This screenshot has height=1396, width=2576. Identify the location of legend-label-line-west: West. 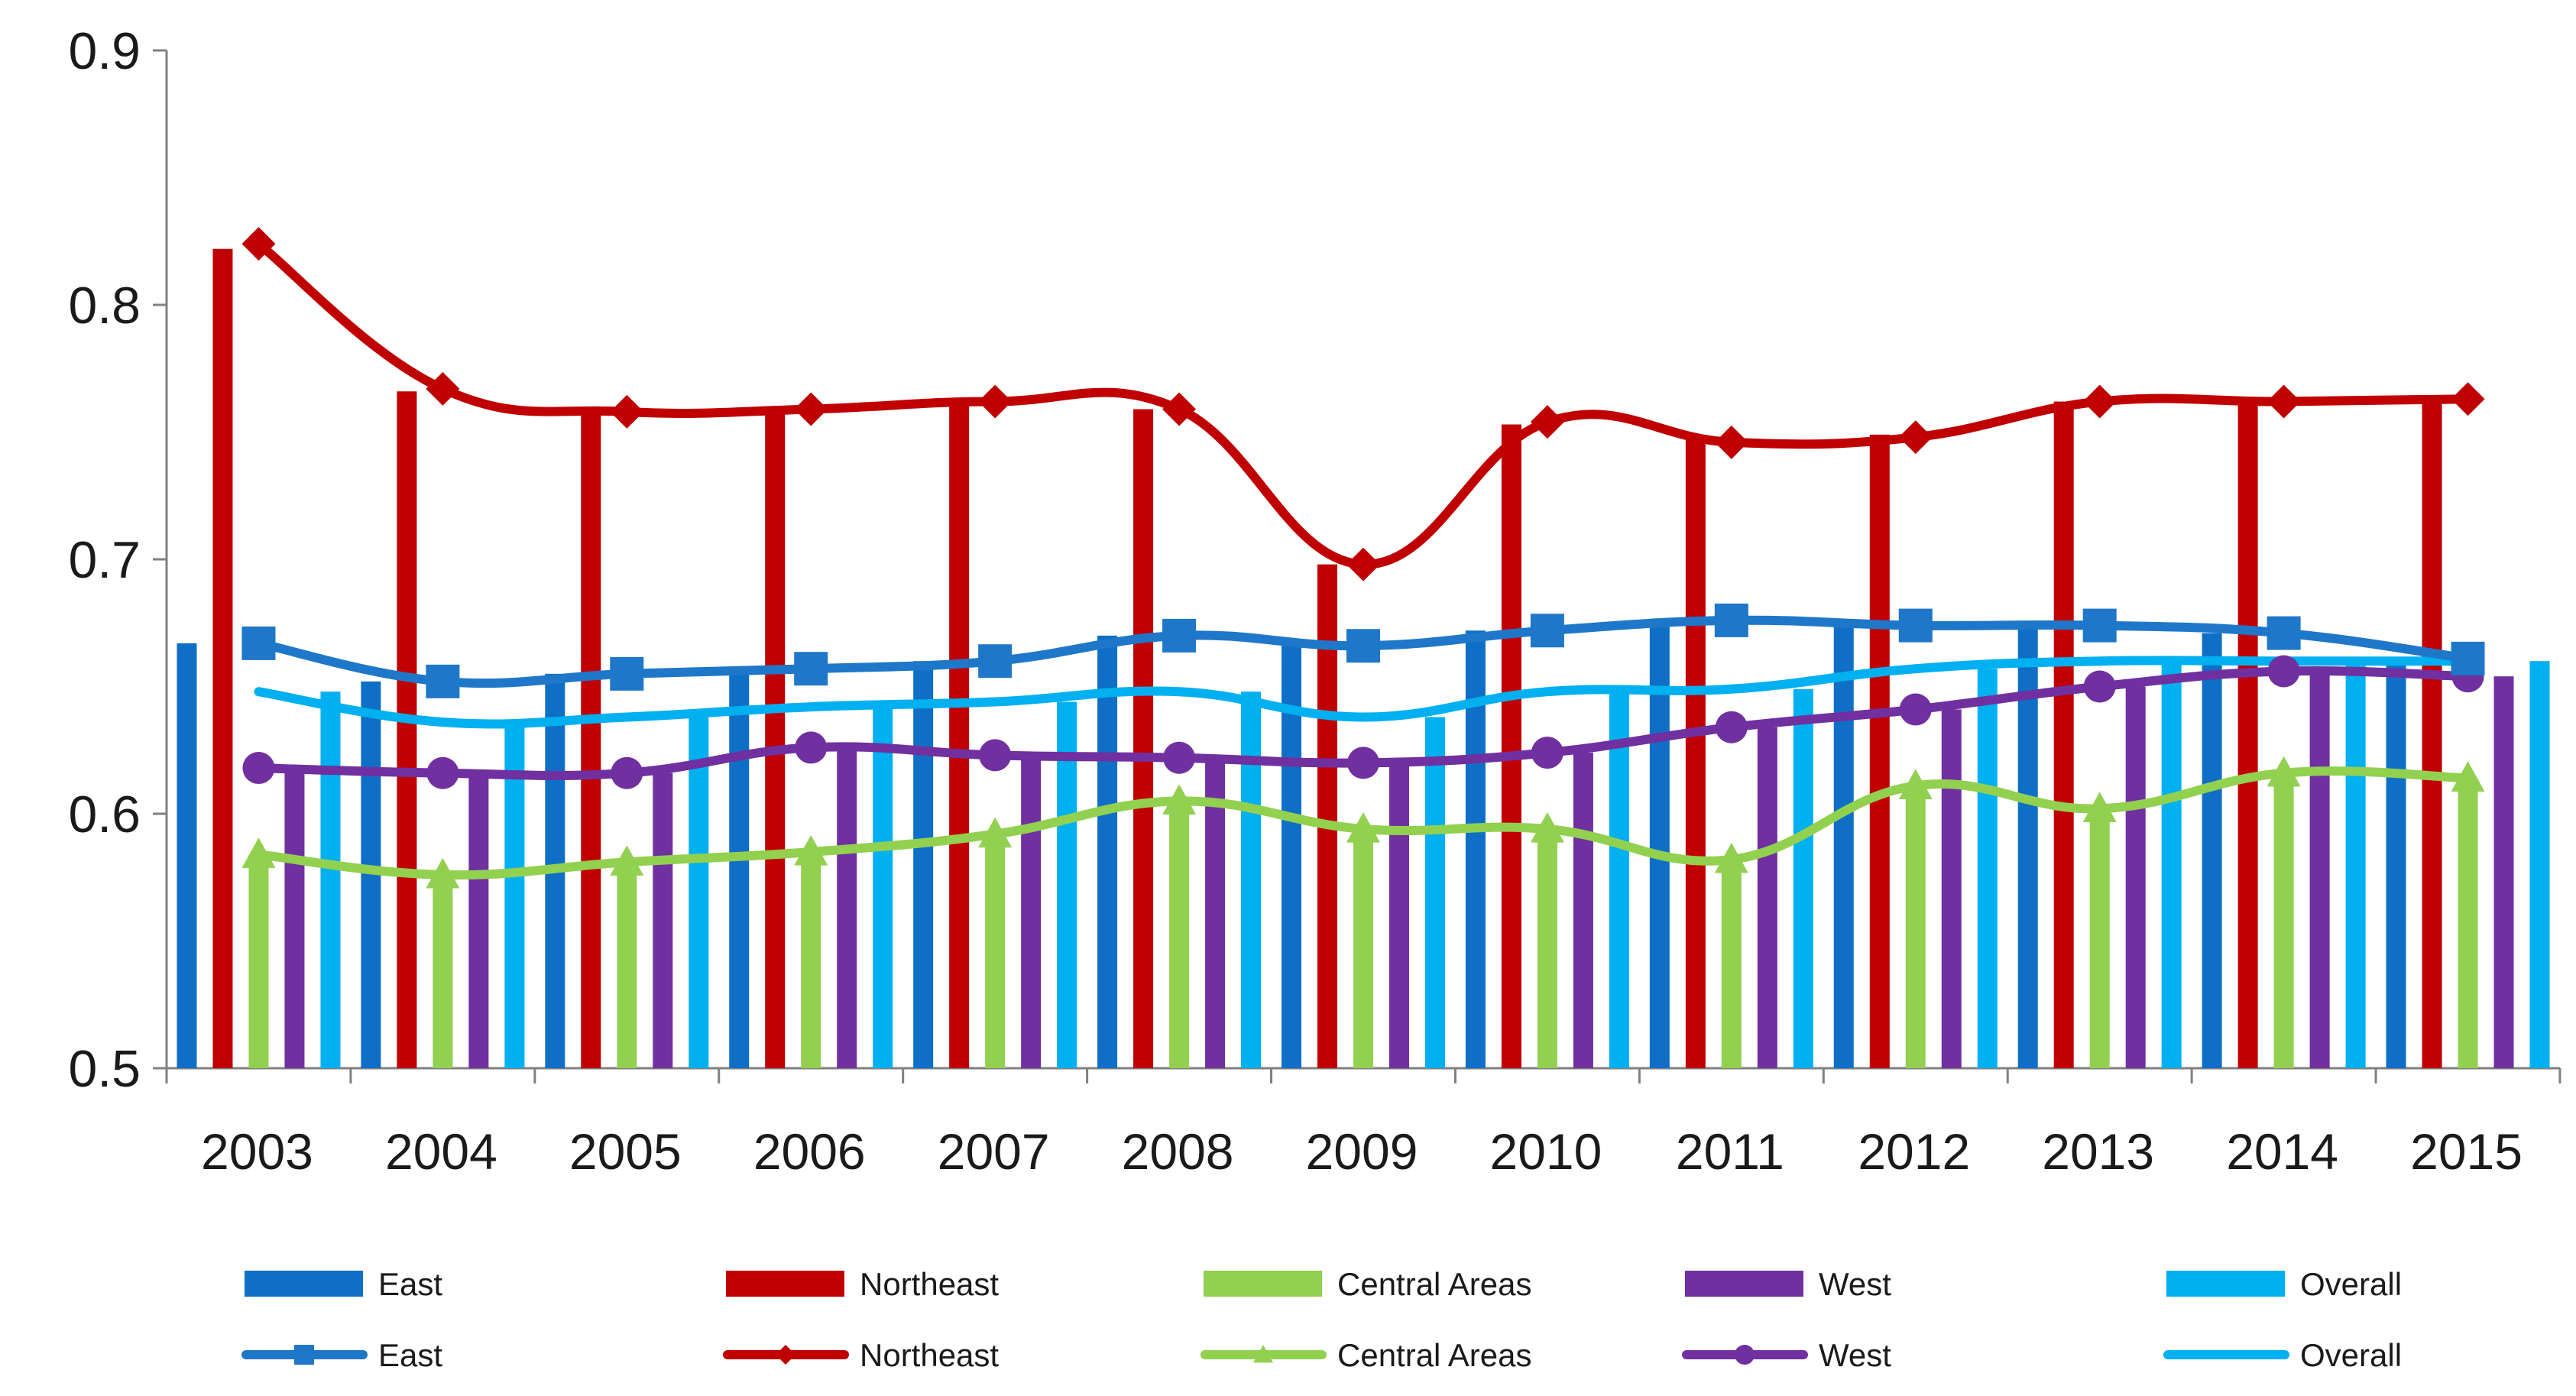
(1855, 1355).